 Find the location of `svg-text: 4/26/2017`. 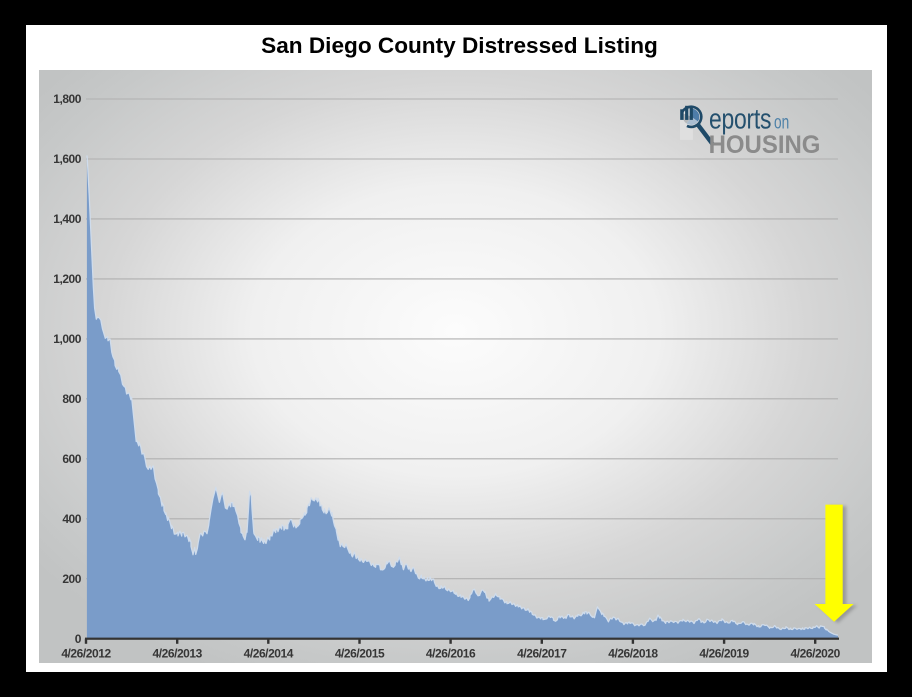

svg-text: 4/26/2017 is located at coordinates (542, 653).